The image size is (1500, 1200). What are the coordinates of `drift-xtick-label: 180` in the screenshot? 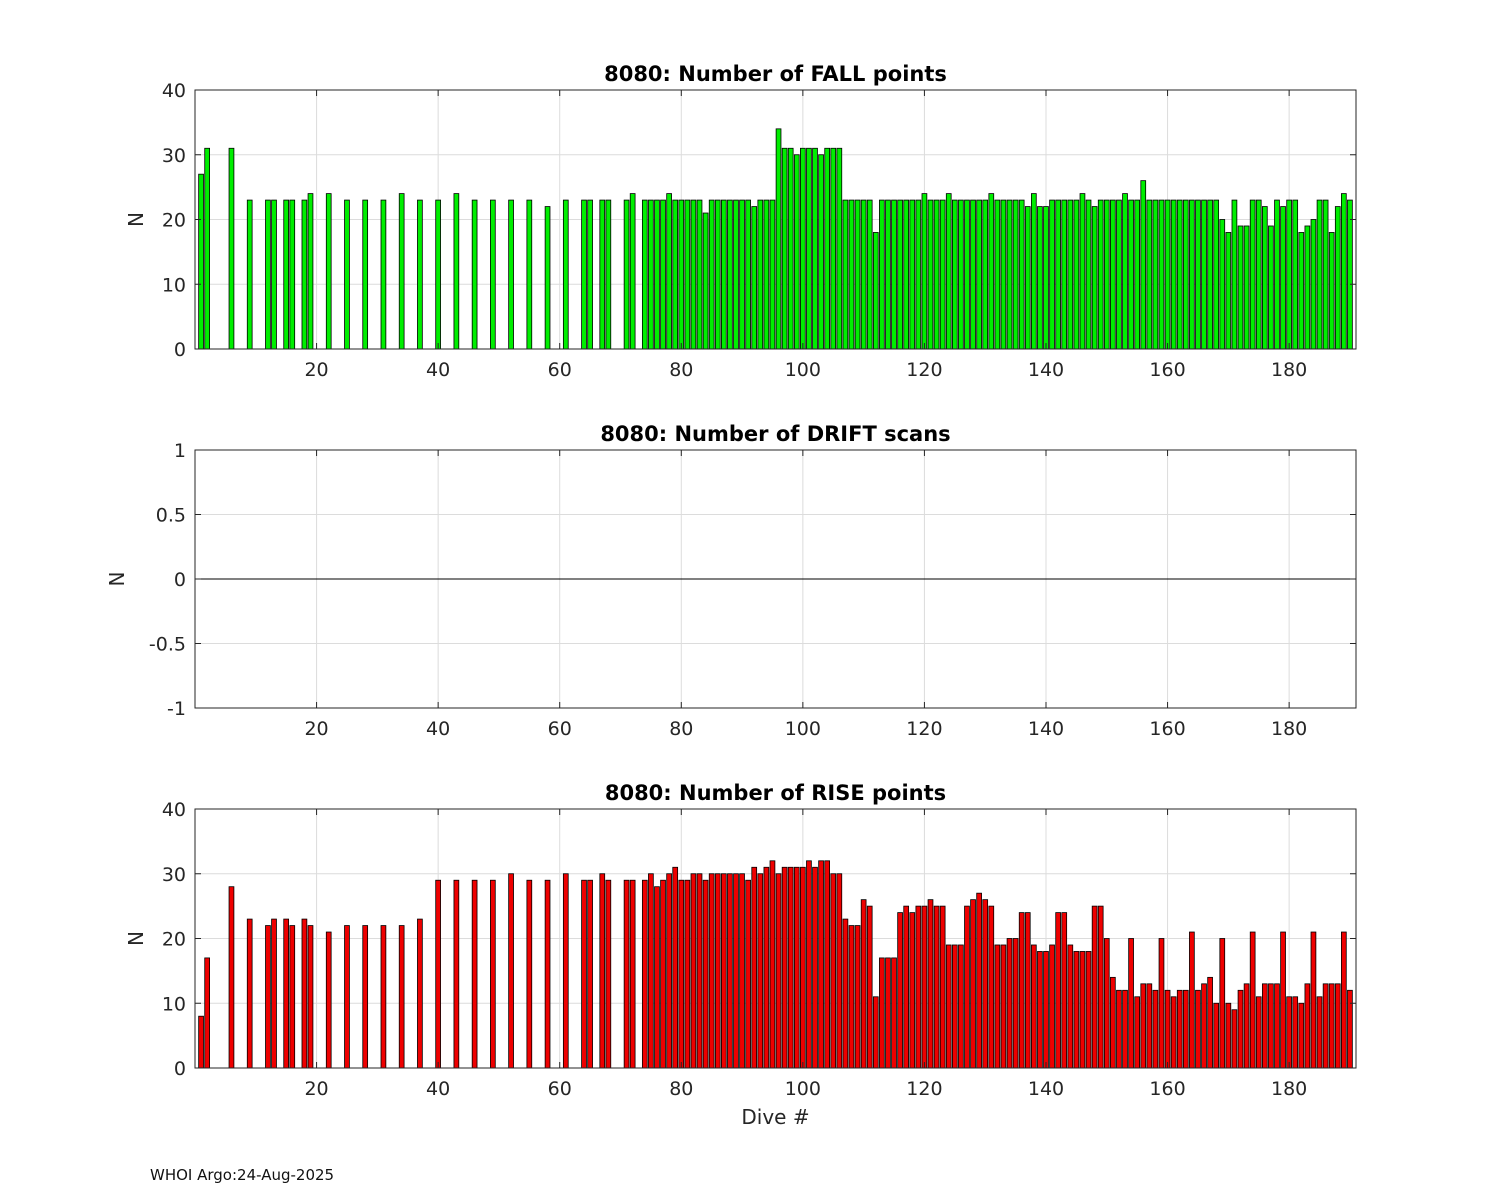 It's located at (1289, 729).